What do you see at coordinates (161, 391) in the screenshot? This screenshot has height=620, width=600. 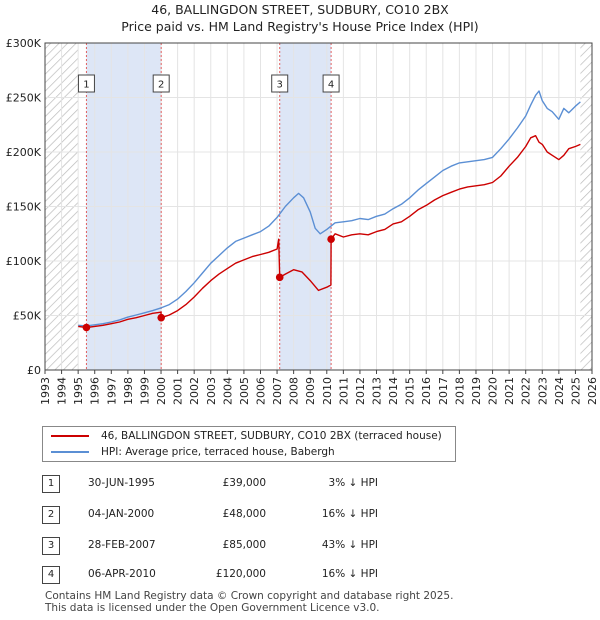 I see `x-tick-label: 2000` at bounding box center [161, 391].